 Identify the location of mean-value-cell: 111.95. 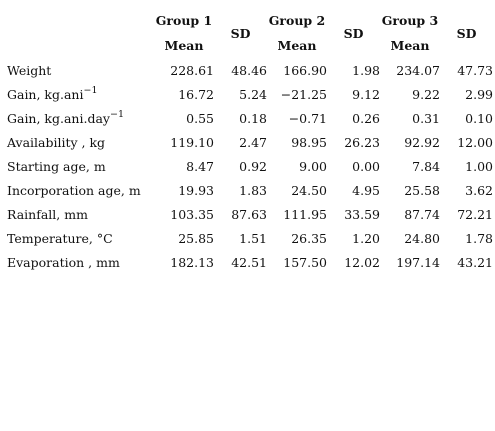
(305, 214).